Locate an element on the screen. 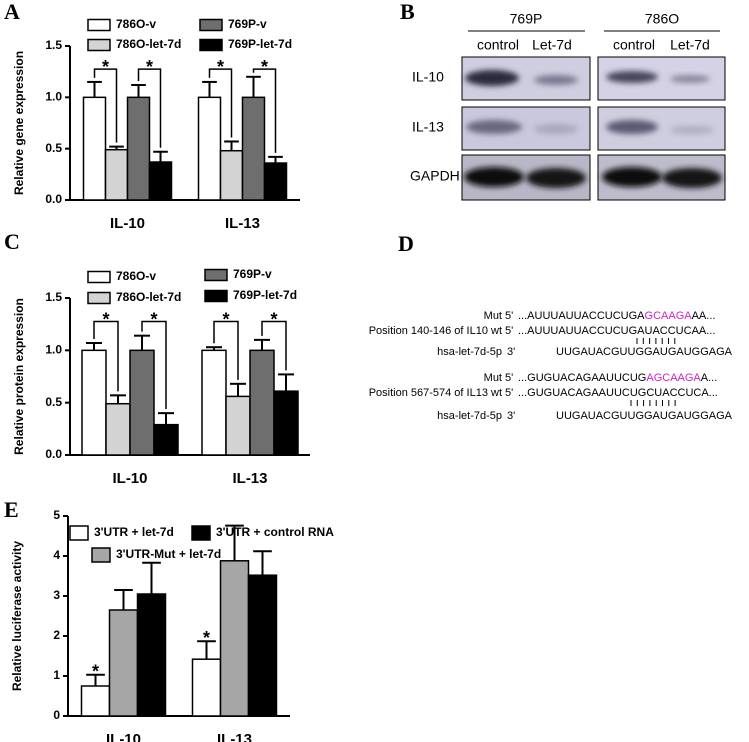 Image resolution: width=749 pixels, height=742 pixels. y-tick-label: 1.0 is located at coordinates (53, 350).